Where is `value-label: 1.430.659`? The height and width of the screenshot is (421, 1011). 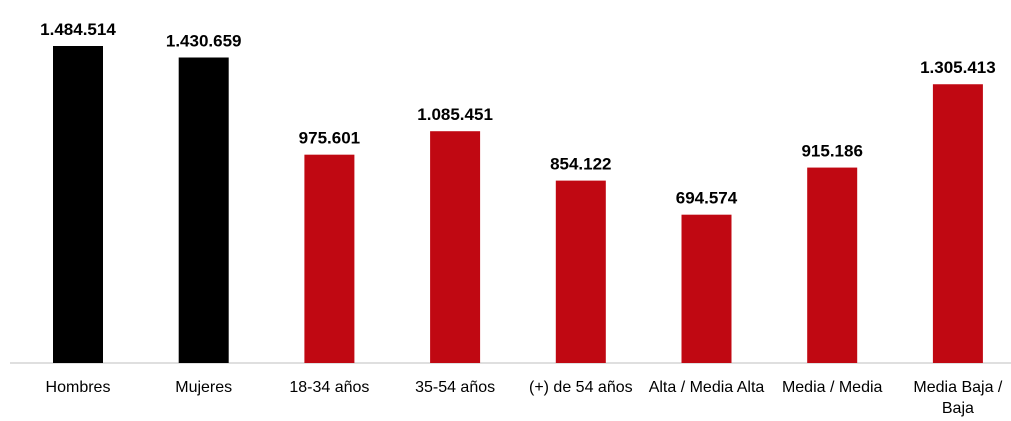 value-label: 1.430.659 is located at coordinates (204, 41).